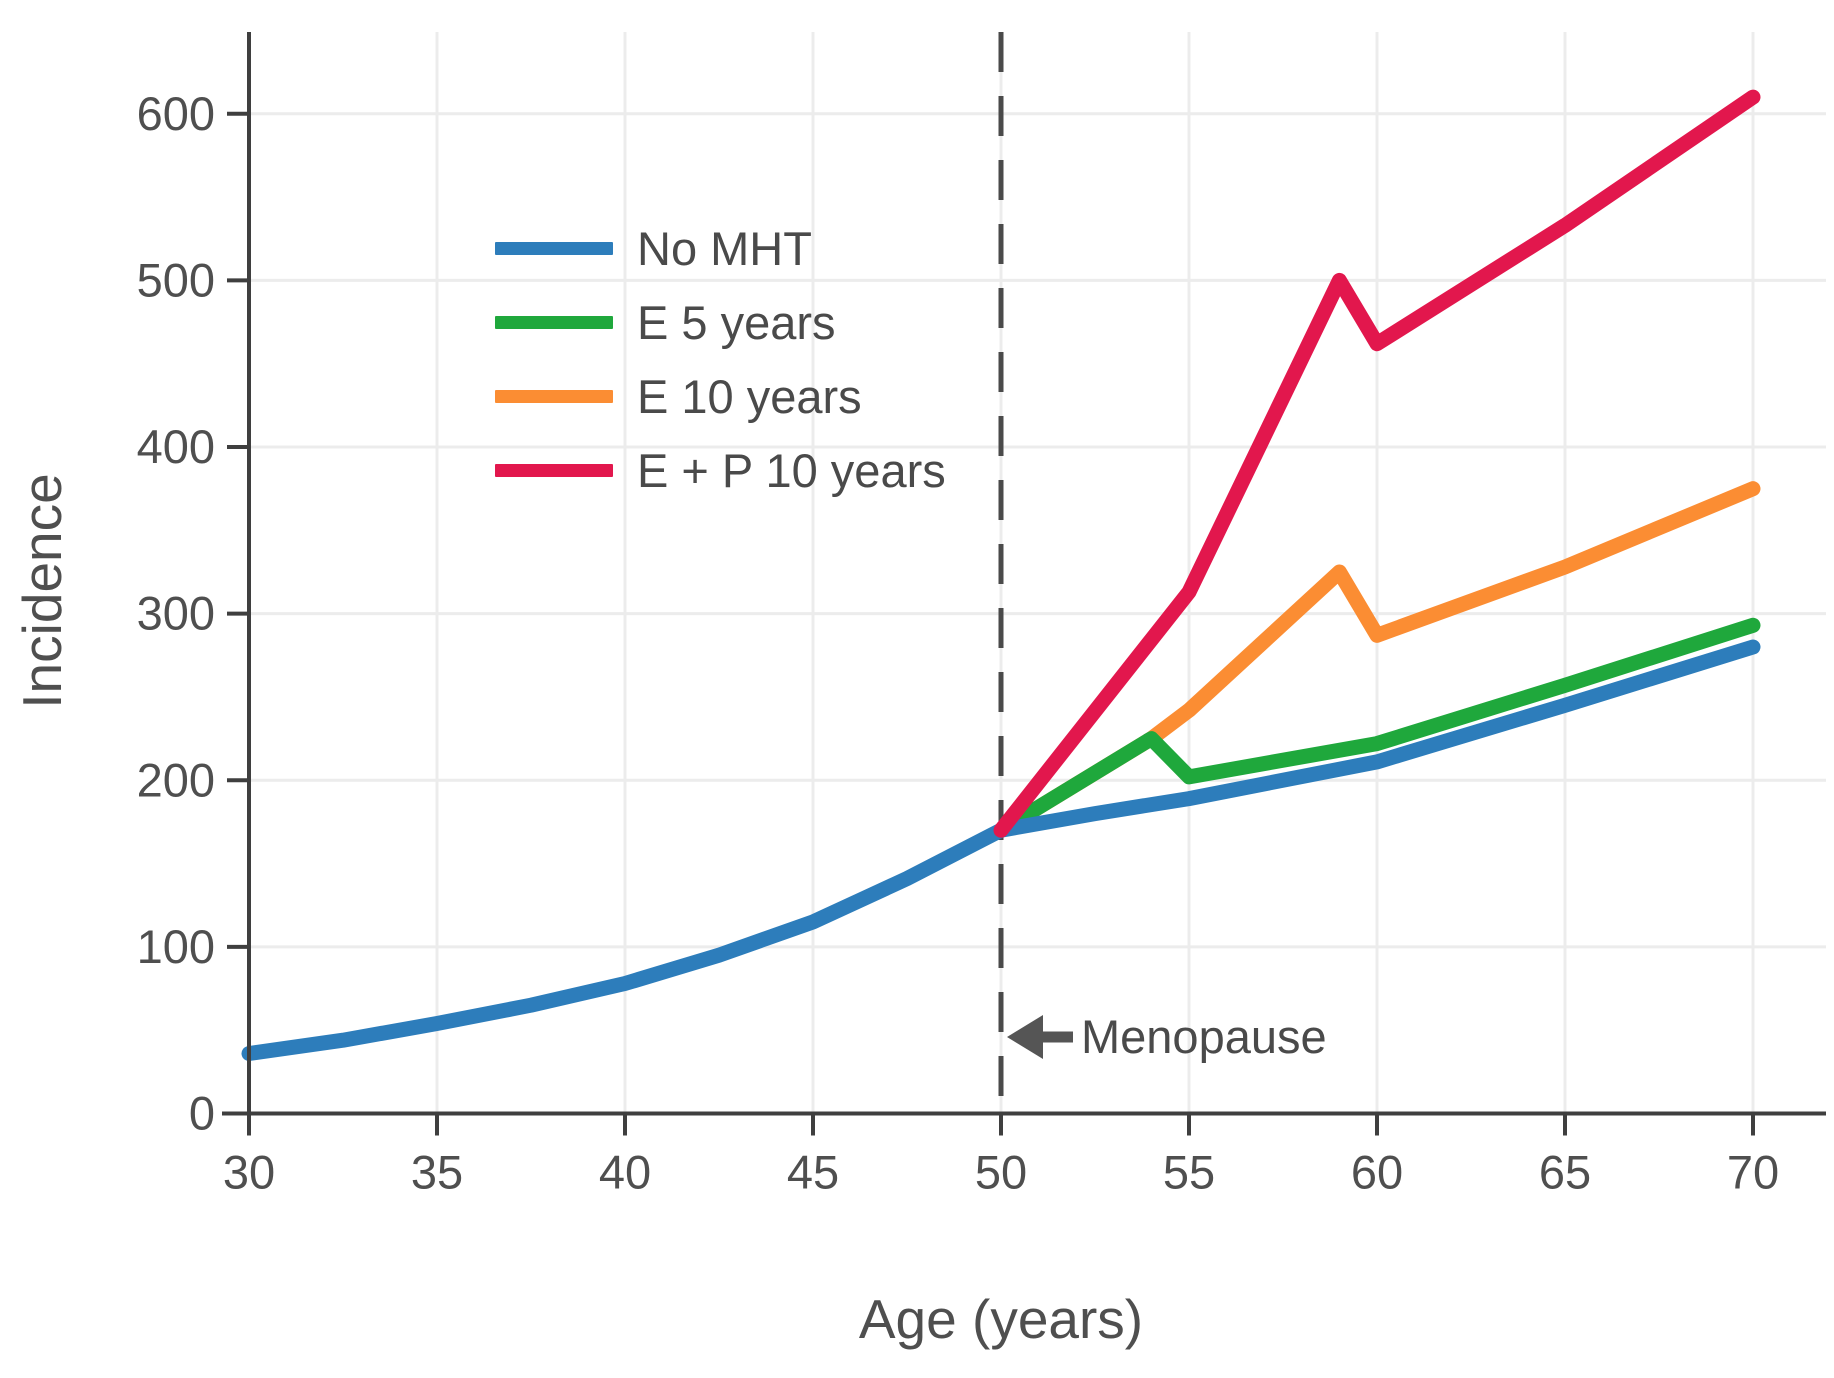  I want to click on legend-item-e10: E 10 years, so click(720, 396).